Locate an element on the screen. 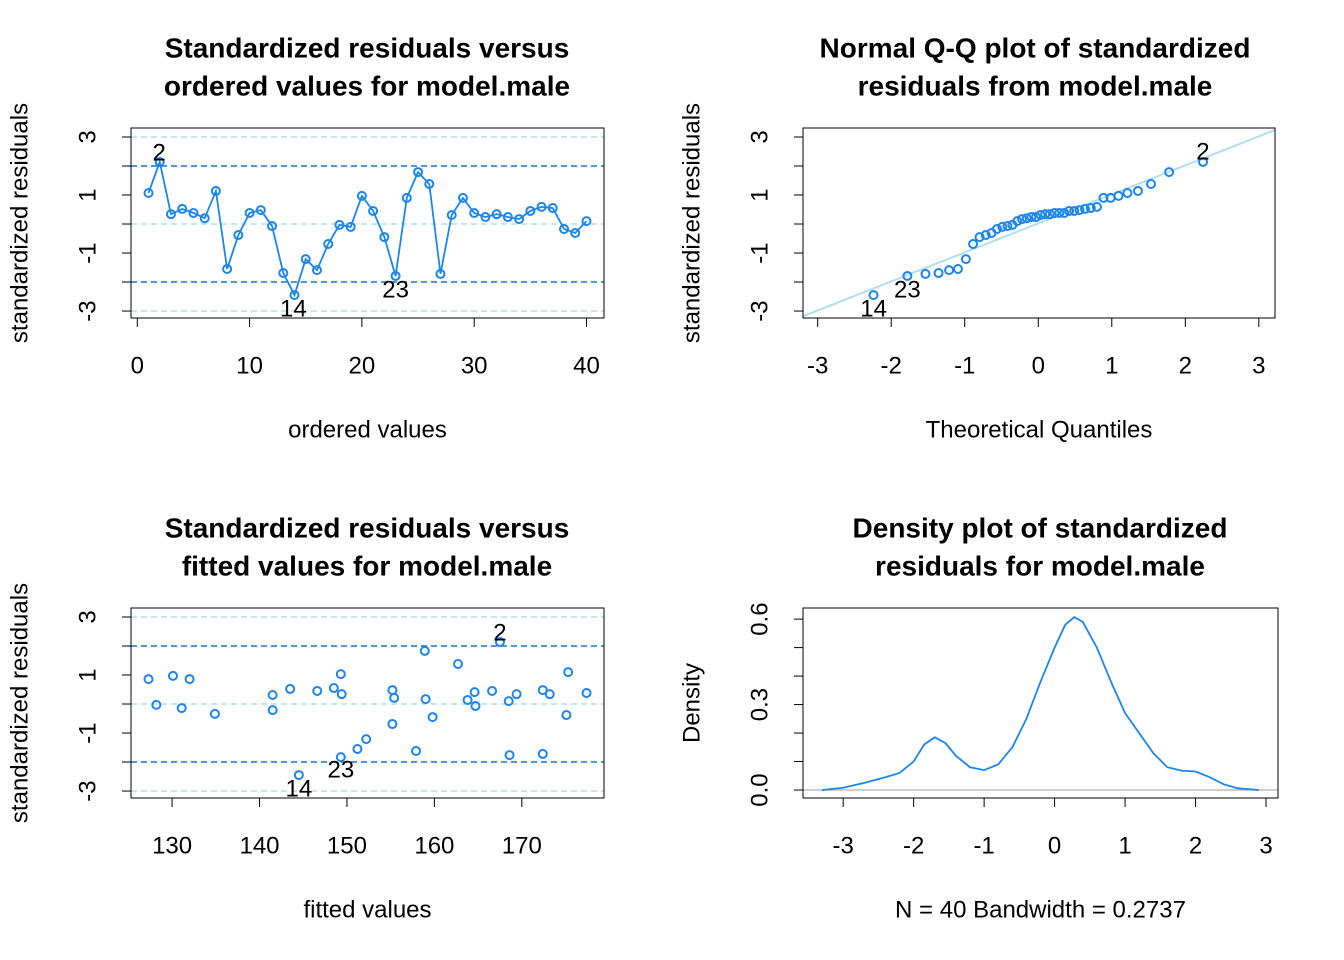  x-tick-label: -2 is located at coordinates (913, 846).